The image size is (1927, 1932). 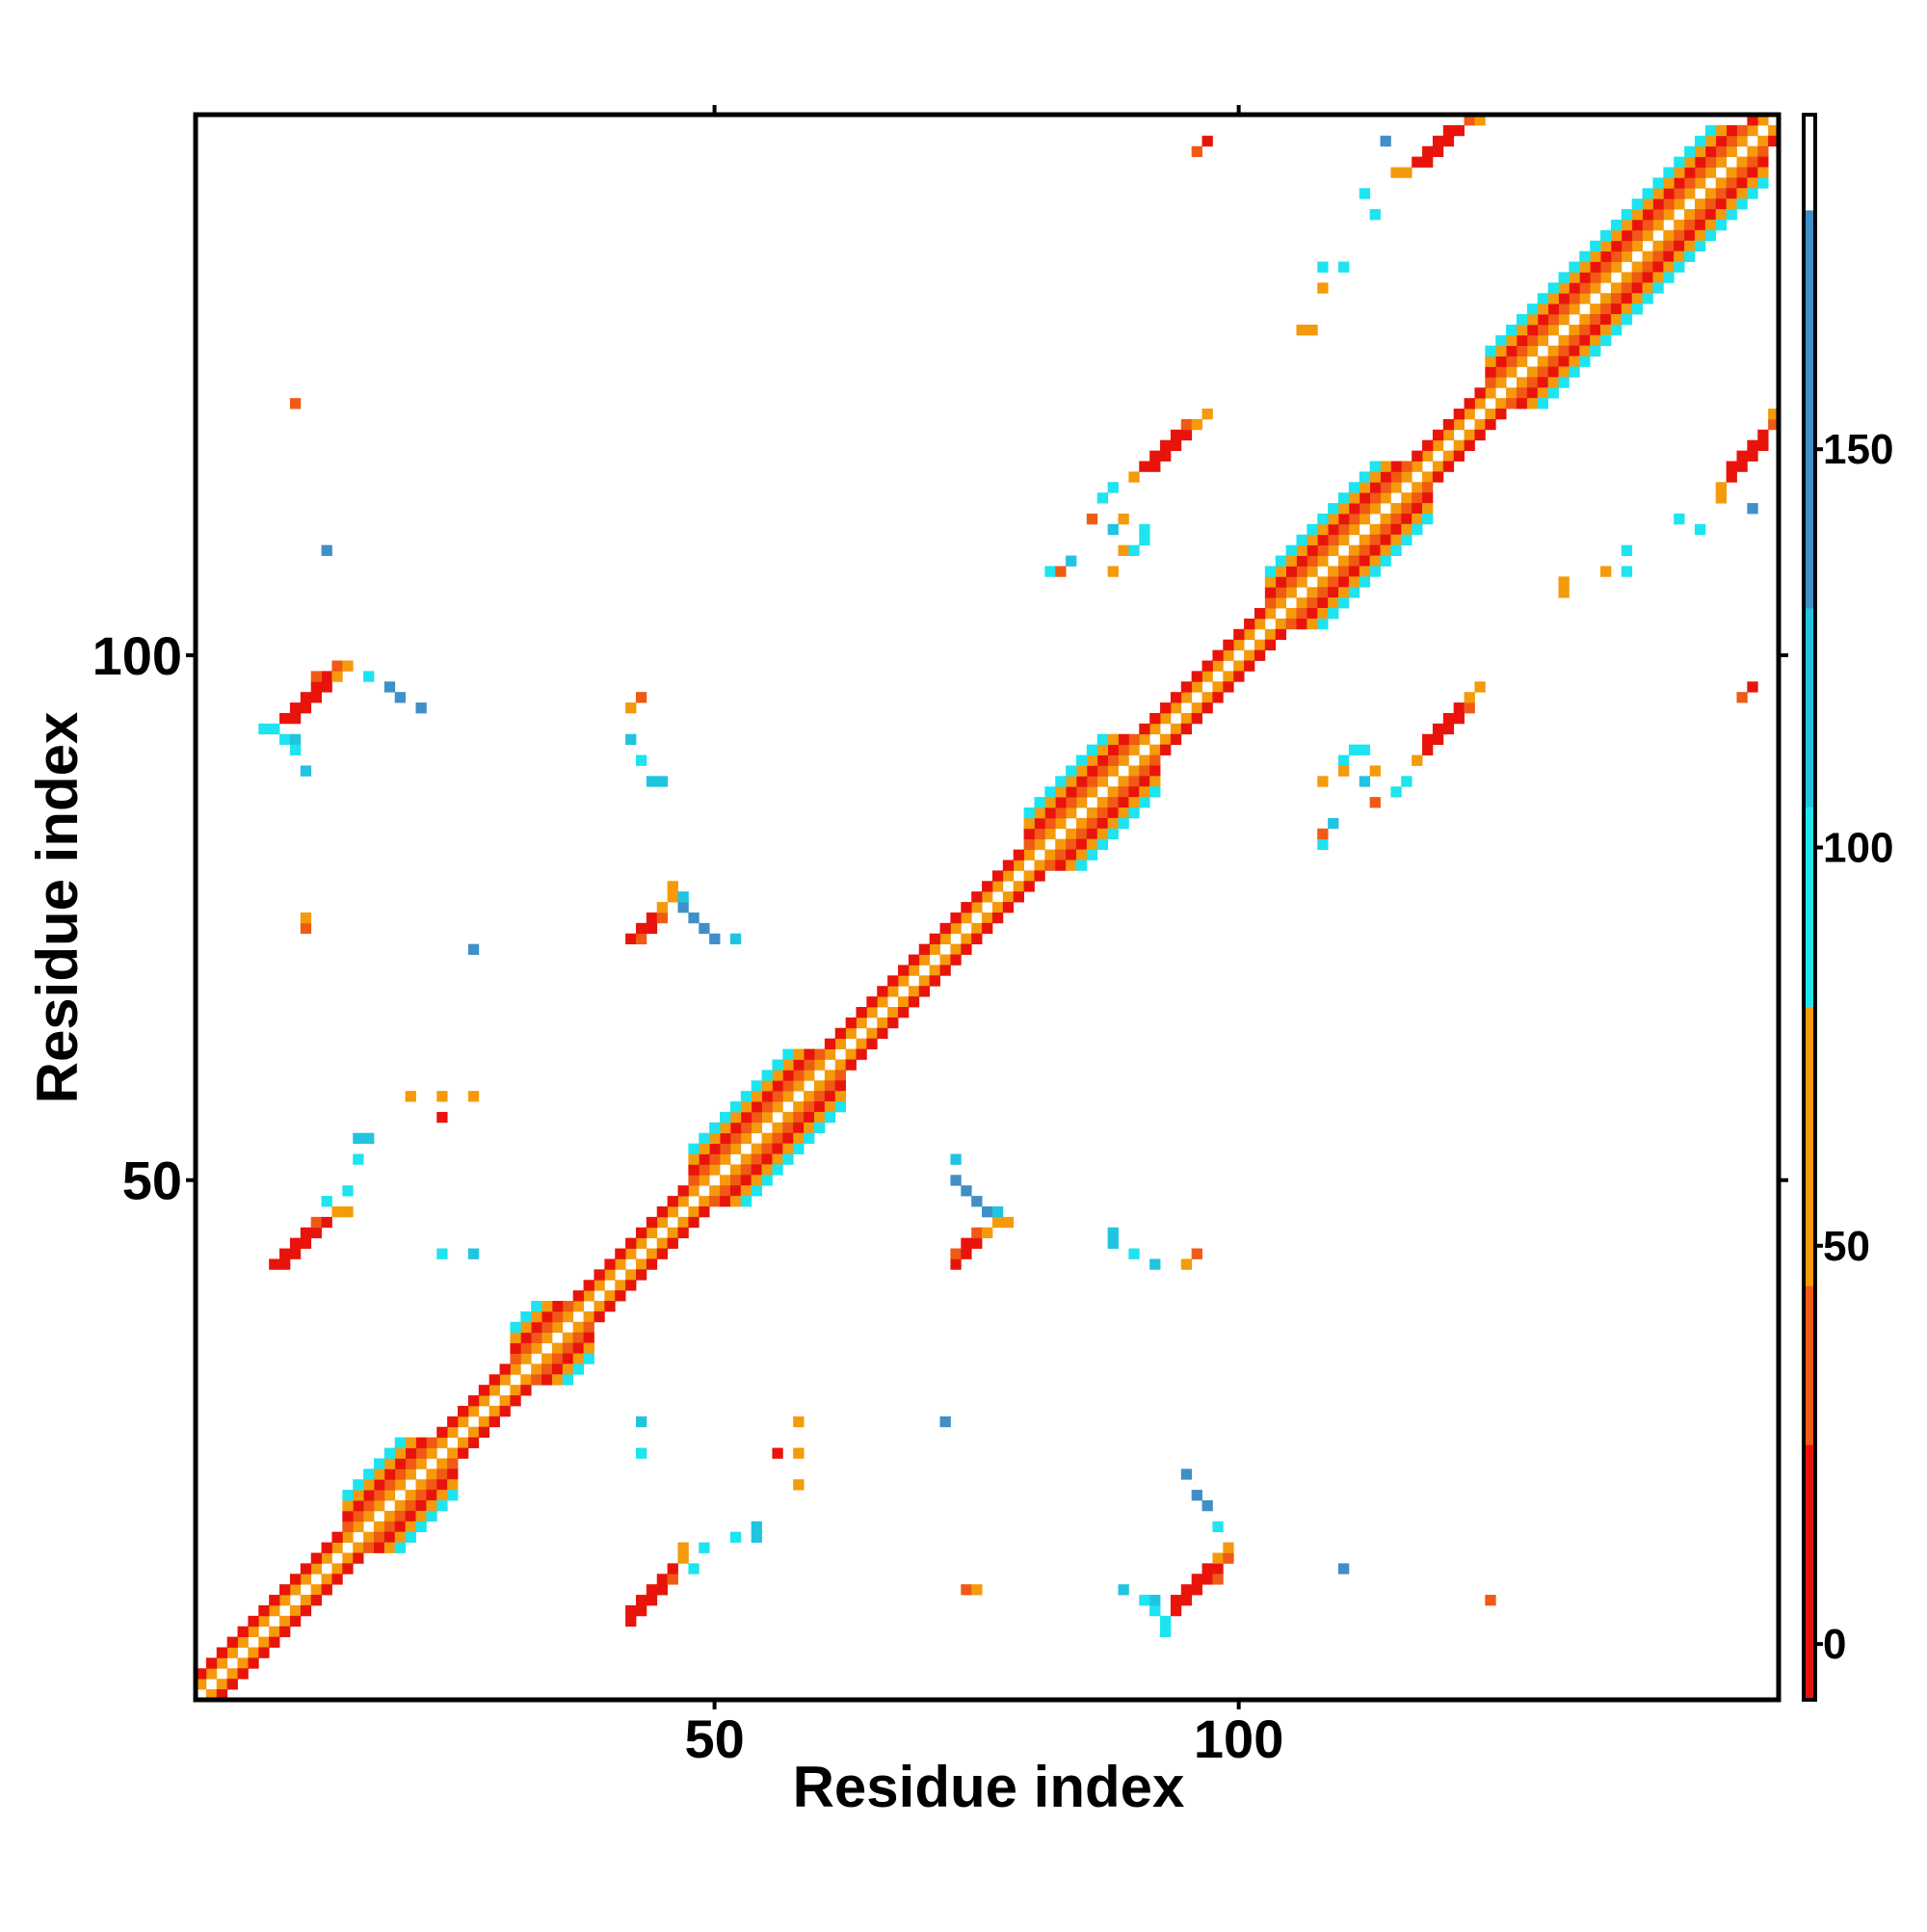 I want to click on x-tick-label: 50, so click(x=714, y=1738).